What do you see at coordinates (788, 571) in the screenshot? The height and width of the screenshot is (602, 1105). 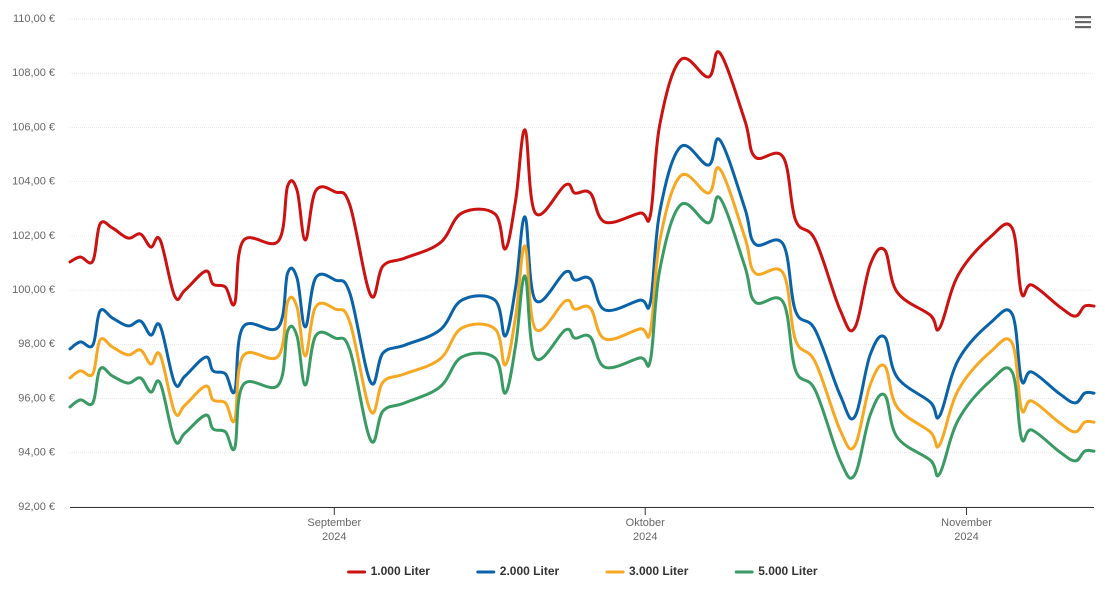 I see `legend-label: 5.000 Liter` at bounding box center [788, 571].